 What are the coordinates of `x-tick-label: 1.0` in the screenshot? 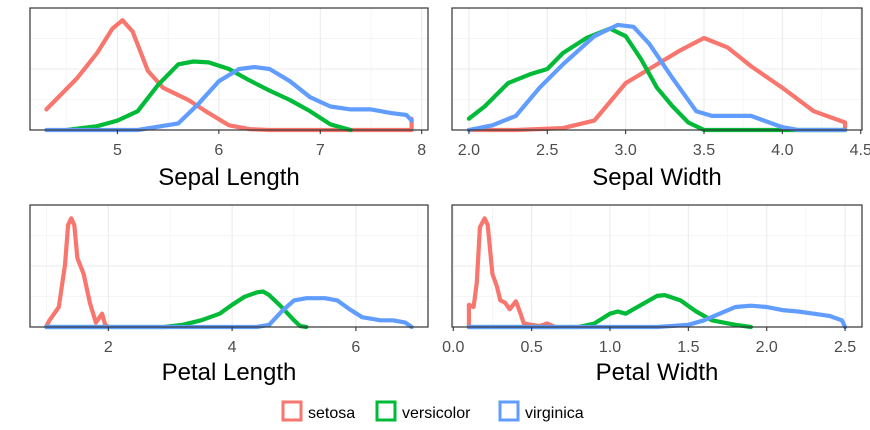 It's located at (610, 347).